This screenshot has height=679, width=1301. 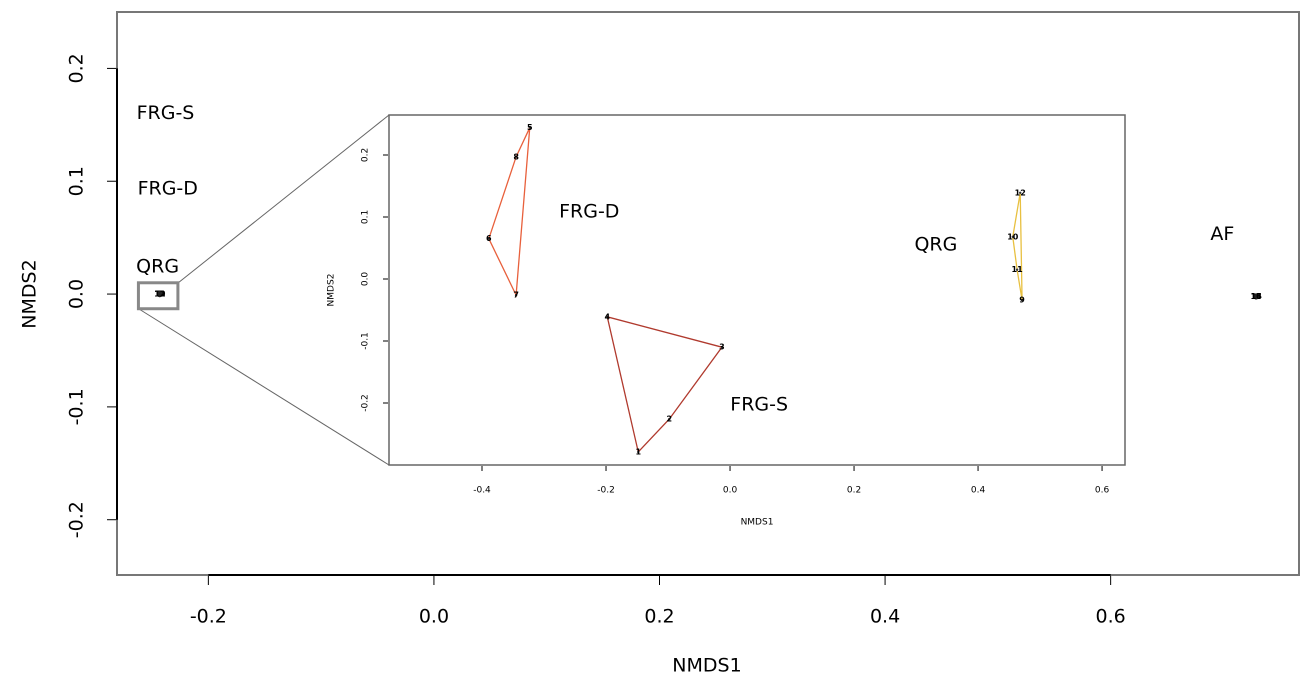 What do you see at coordinates (1222, 234) in the screenshot?
I see `group-label: AF` at bounding box center [1222, 234].